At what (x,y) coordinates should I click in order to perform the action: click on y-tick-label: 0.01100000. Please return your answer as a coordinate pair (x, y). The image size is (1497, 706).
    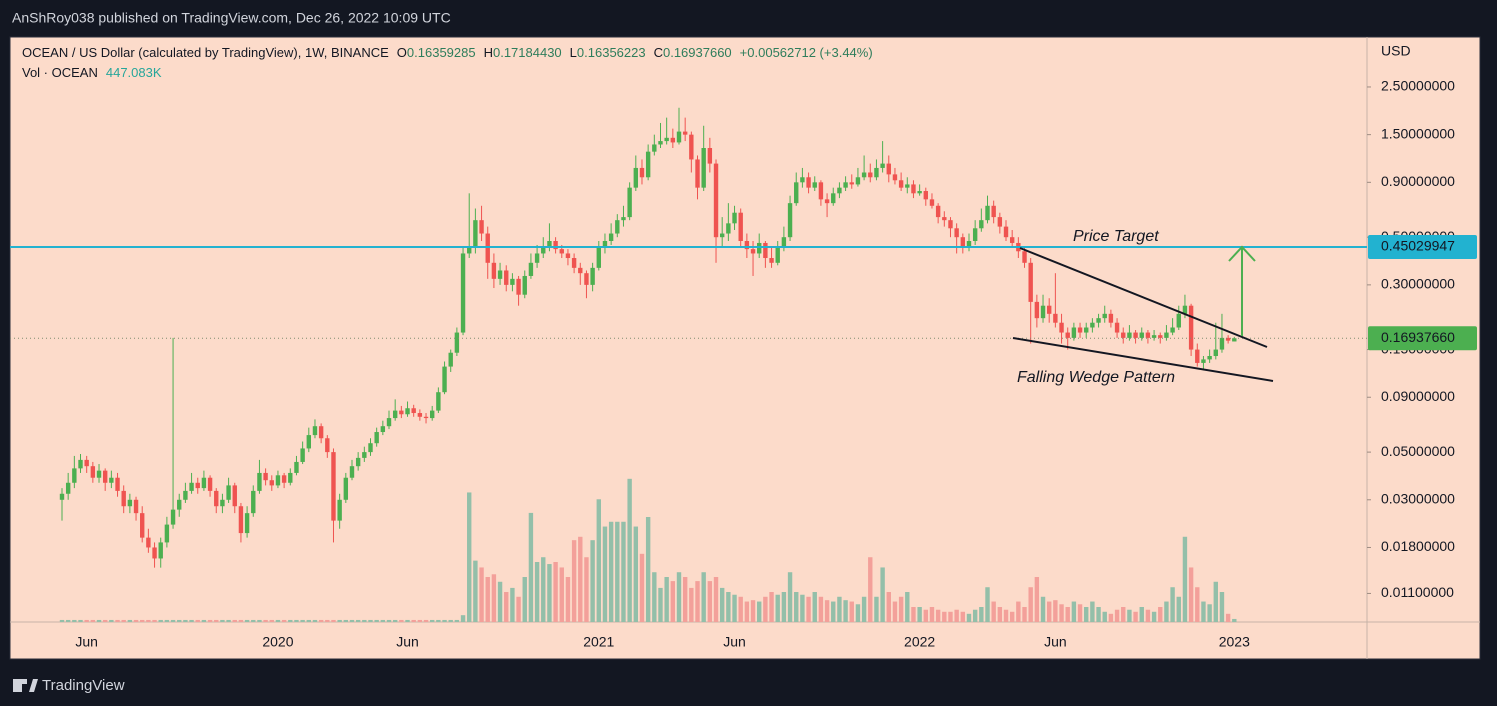
    Looking at the image, I should click on (1417, 592).